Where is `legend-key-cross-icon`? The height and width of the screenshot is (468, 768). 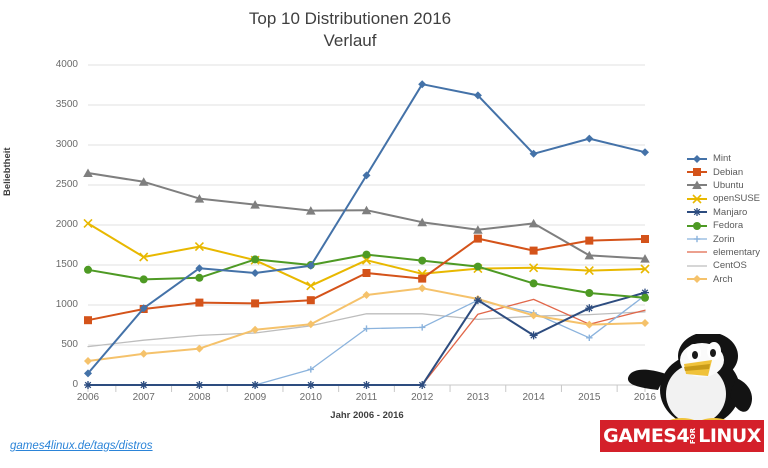
legend-key-cross-icon is located at coordinates (697, 199).